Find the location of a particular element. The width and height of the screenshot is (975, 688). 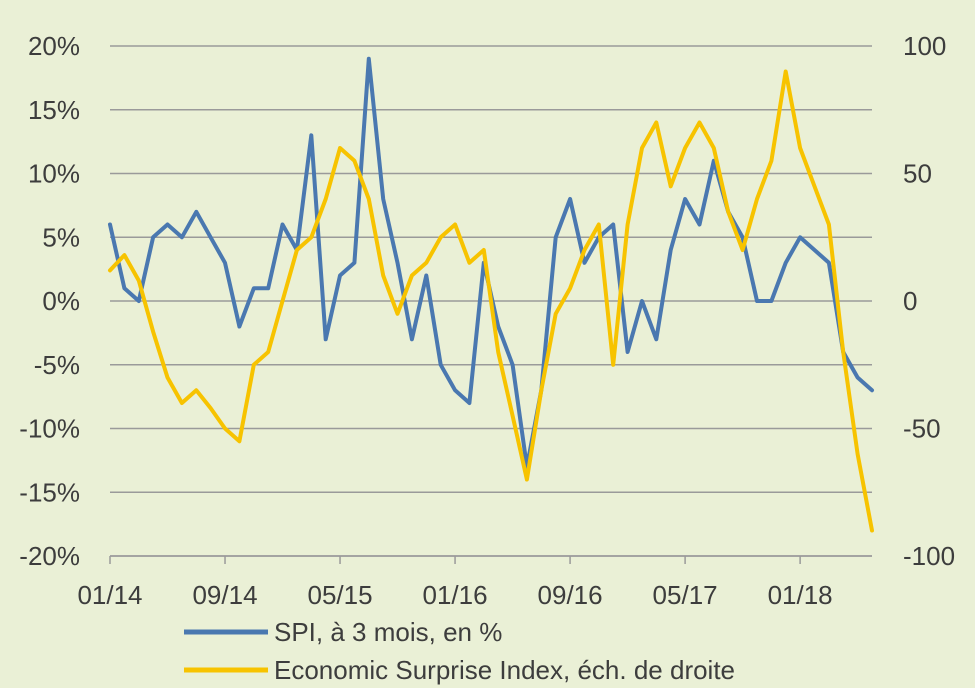

y-left-tick-label: 5% is located at coordinates (61, 237).